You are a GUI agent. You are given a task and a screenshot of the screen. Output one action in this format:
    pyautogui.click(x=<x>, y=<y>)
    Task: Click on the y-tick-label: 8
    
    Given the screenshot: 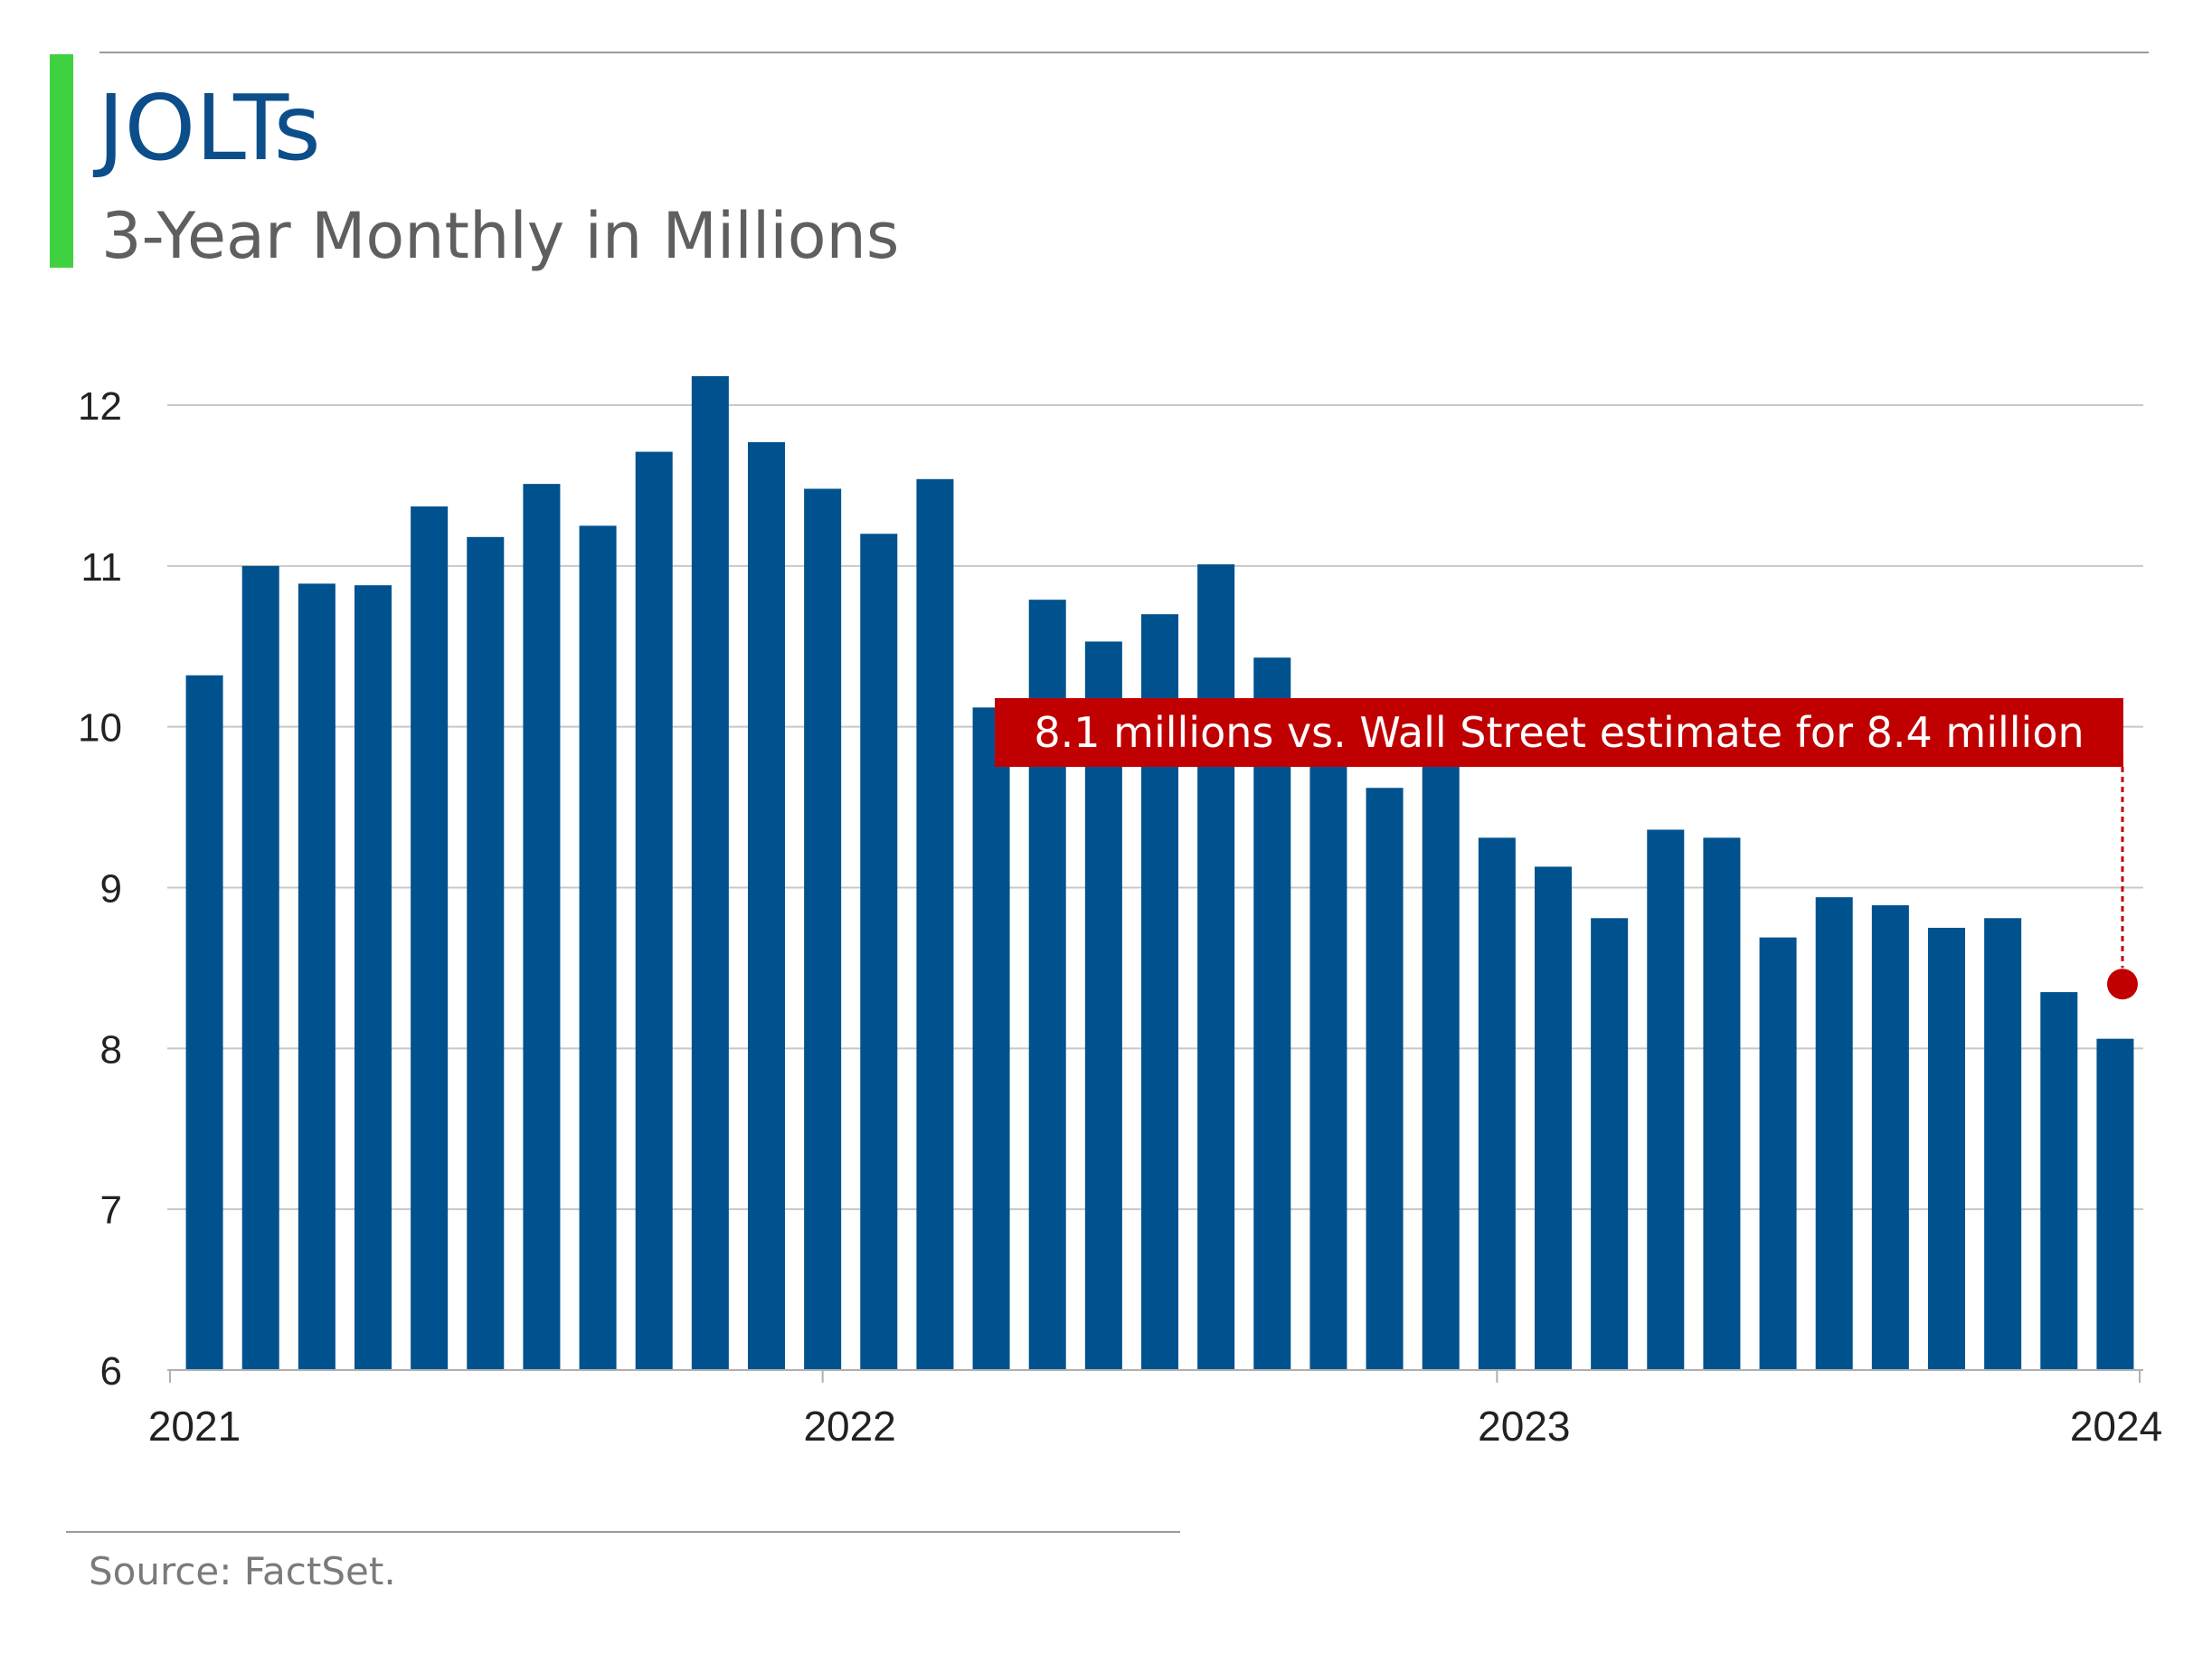 What is the action you would take?
    pyautogui.click(x=111, y=1049)
    